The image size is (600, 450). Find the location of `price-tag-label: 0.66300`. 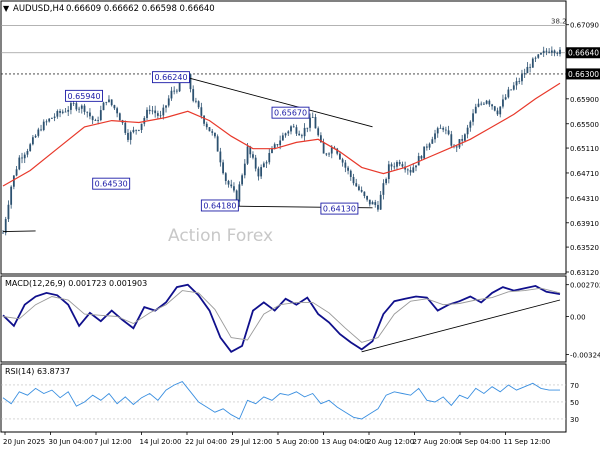

price-tag-label: 0.66300 is located at coordinates (583, 74).